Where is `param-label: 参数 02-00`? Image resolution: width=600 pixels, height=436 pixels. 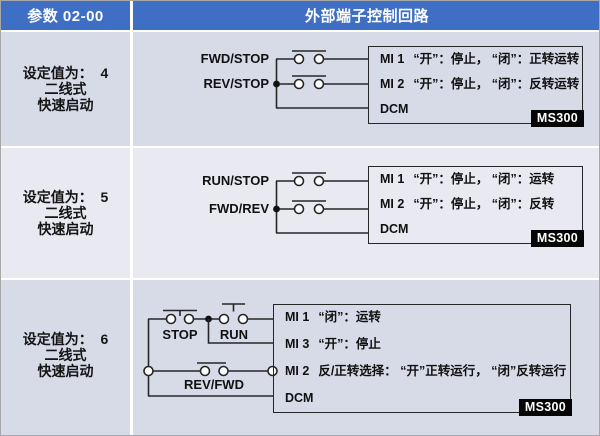
param-label: 参数 02-00 is located at coordinates (65, 16).